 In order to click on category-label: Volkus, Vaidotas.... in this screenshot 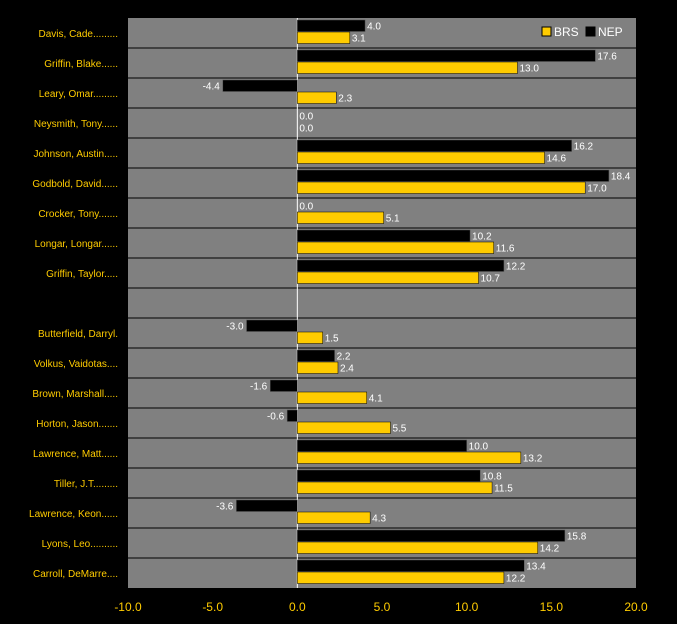, I will do `click(76, 364)`.